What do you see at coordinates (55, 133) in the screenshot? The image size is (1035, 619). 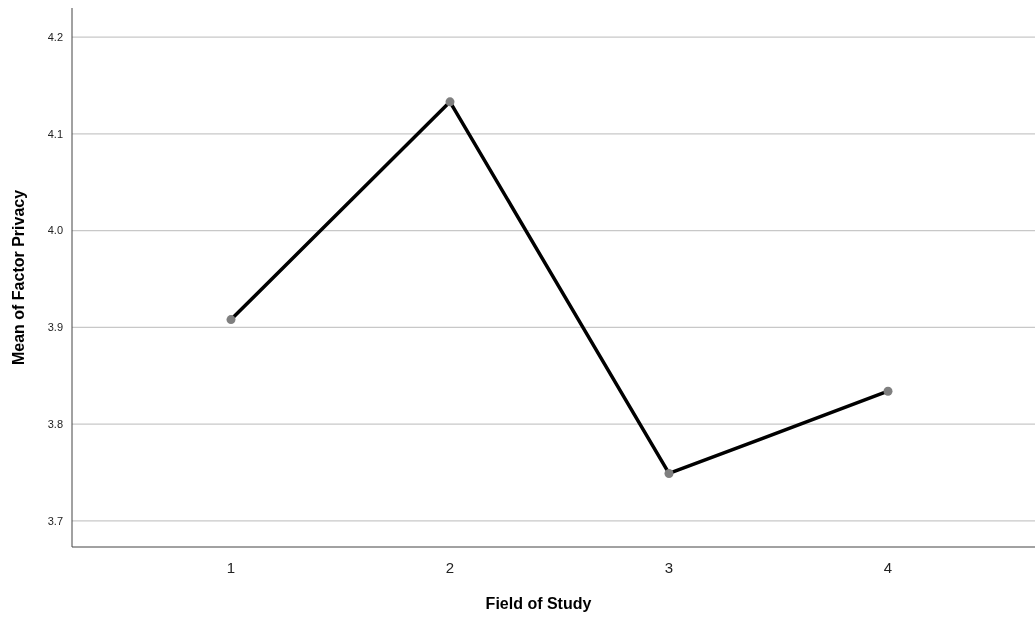 I see `y-tick-label: 4.1` at bounding box center [55, 133].